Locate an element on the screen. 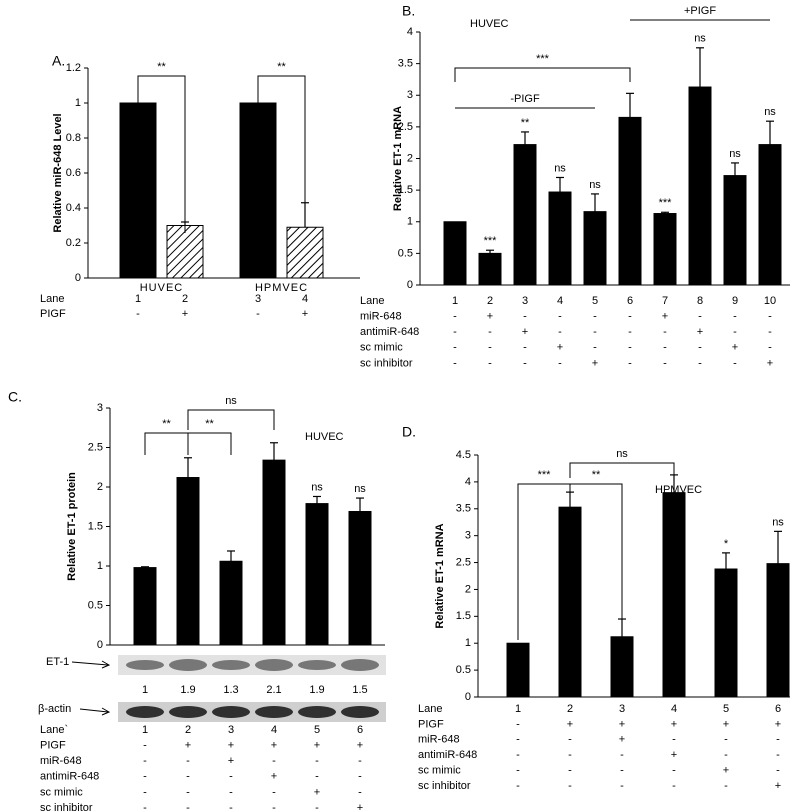 The height and width of the screenshot is (812, 800). condition-label: sc mimic is located at coordinates (439, 771).